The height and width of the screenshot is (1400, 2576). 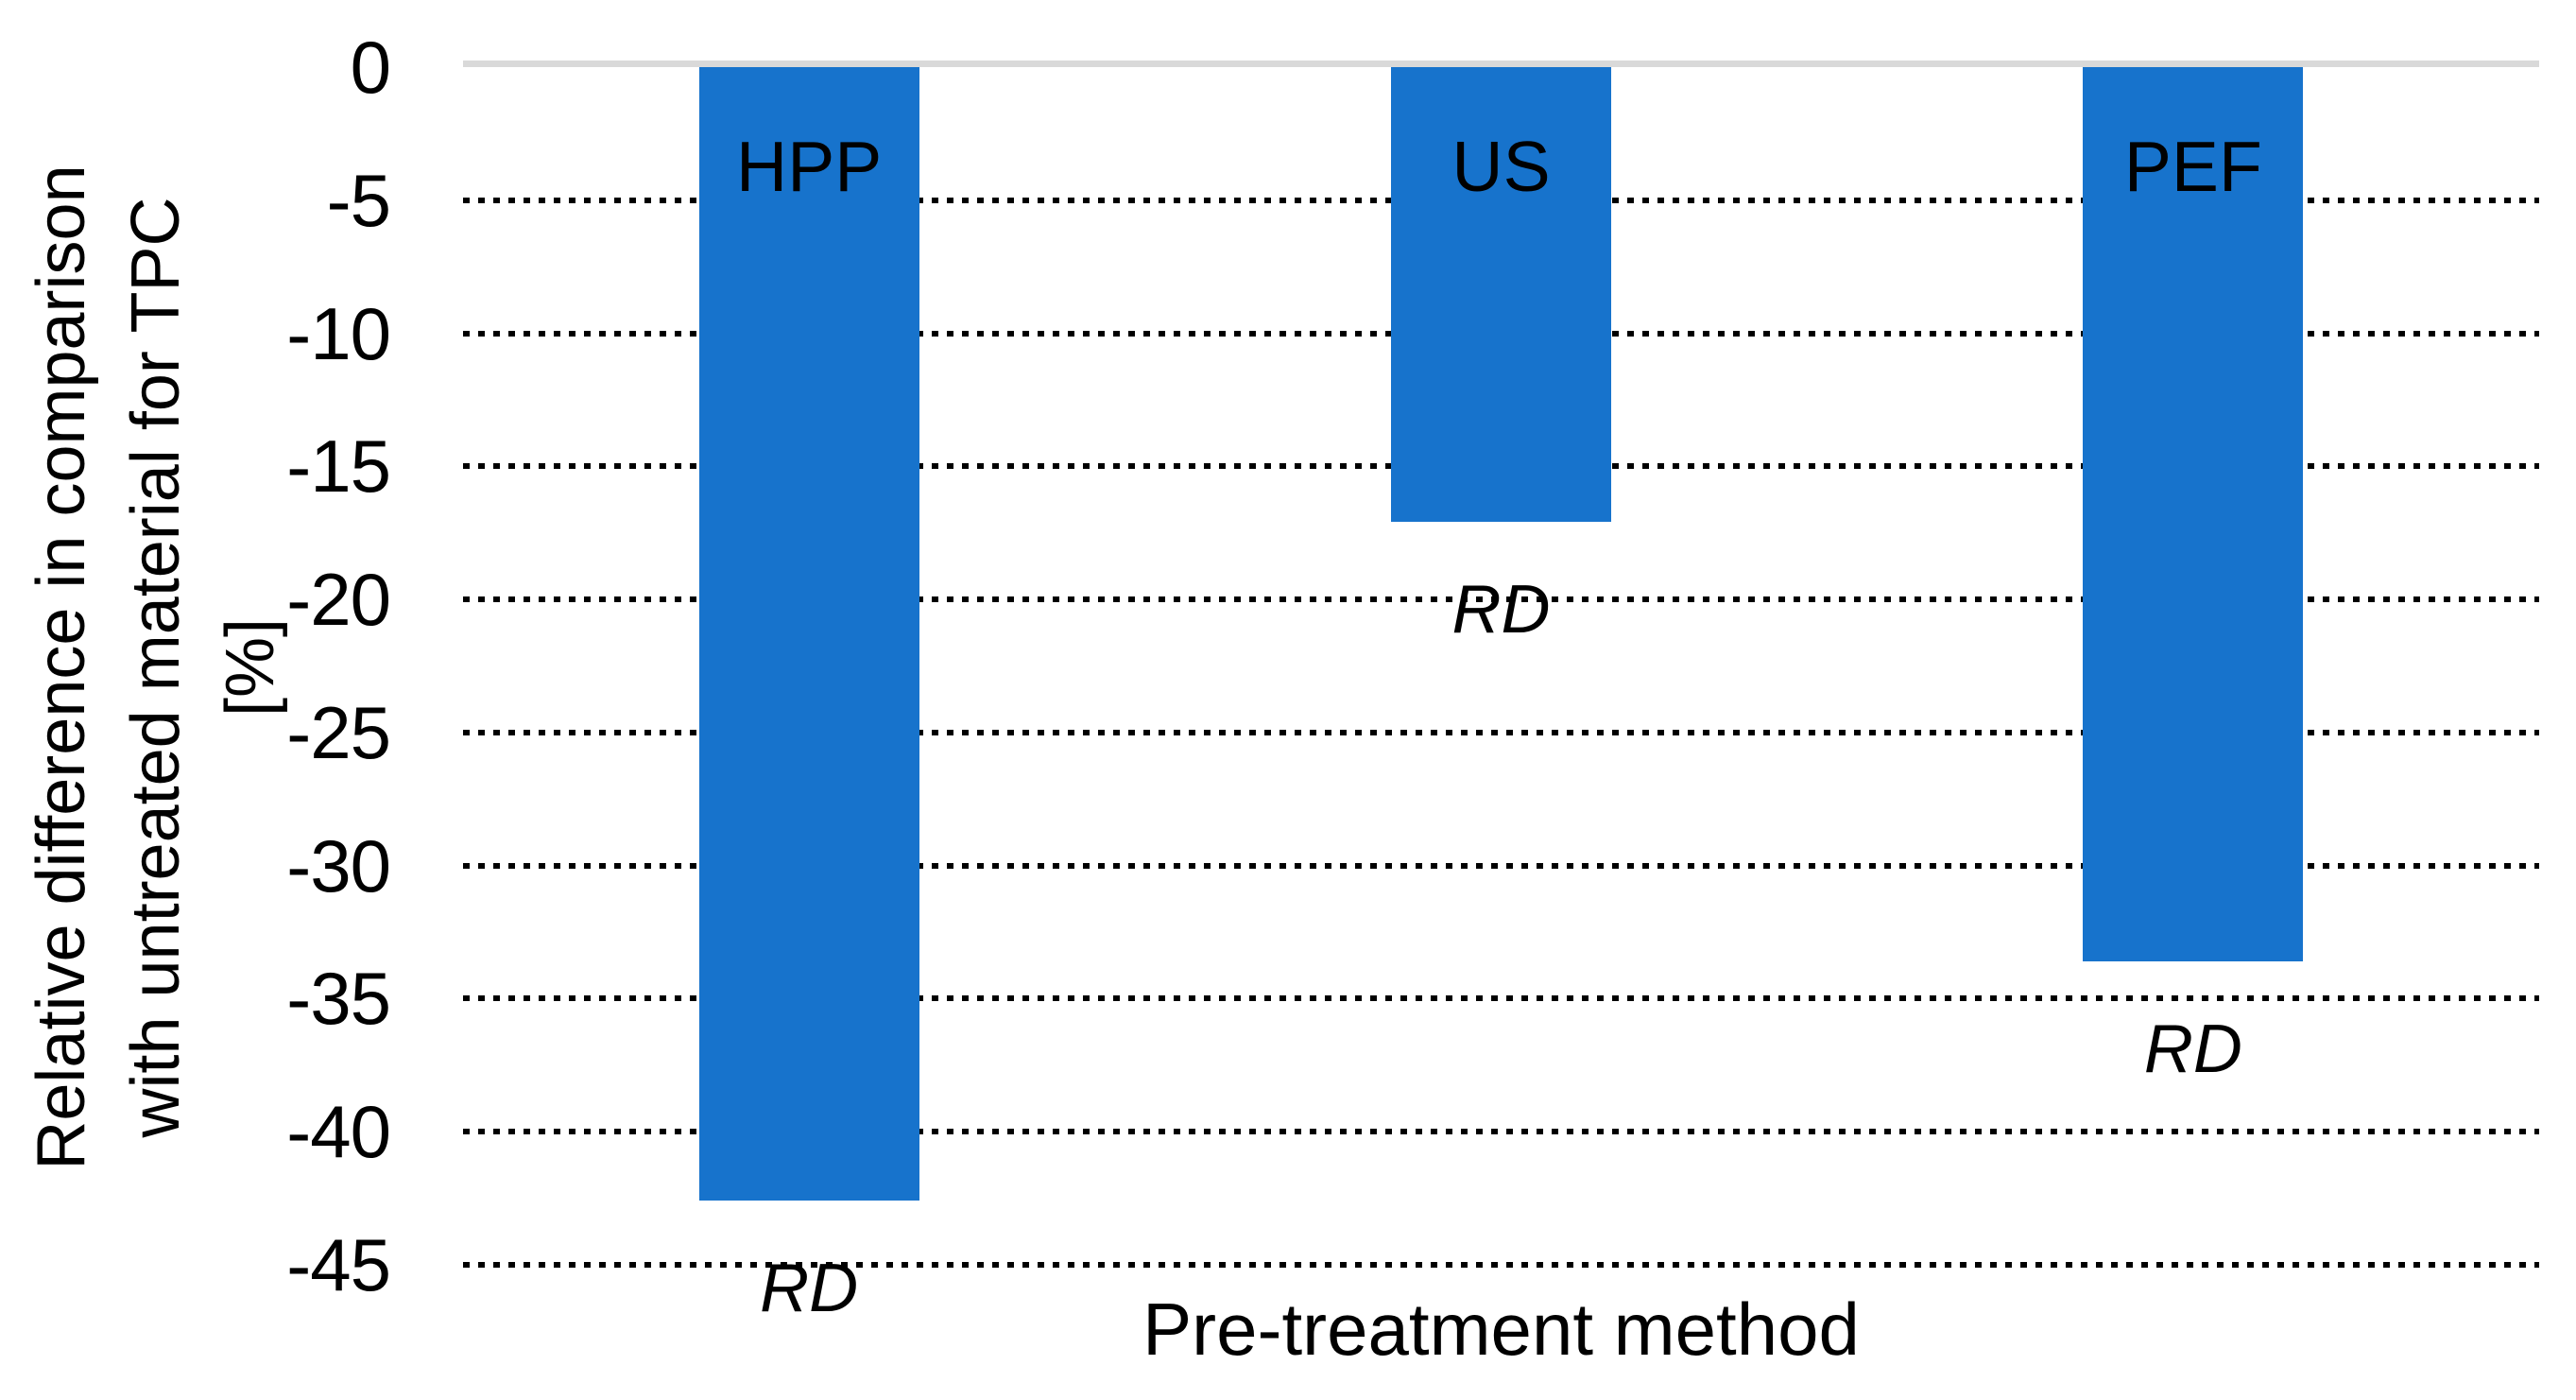 I want to click on bar-hpp: HPP, so click(x=808, y=634).